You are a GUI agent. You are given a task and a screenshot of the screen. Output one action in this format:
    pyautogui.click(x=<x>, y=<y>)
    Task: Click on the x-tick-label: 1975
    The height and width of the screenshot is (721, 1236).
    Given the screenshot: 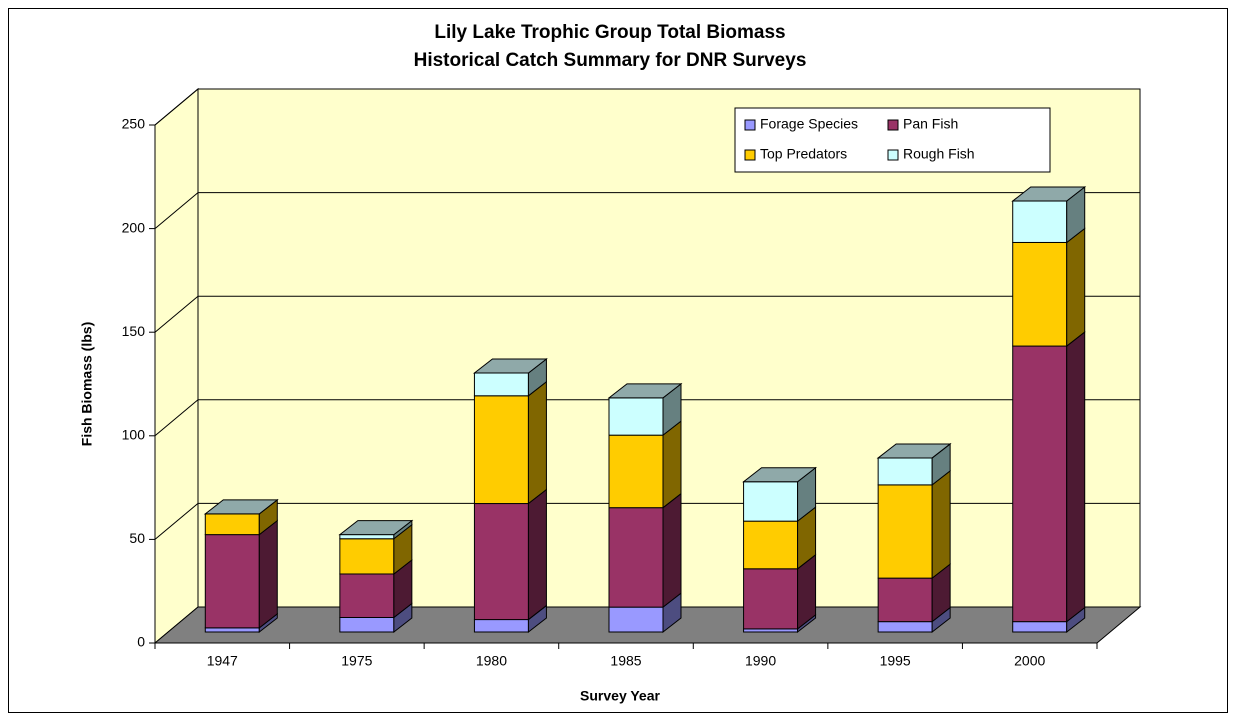 What is the action you would take?
    pyautogui.click(x=356, y=661)
    